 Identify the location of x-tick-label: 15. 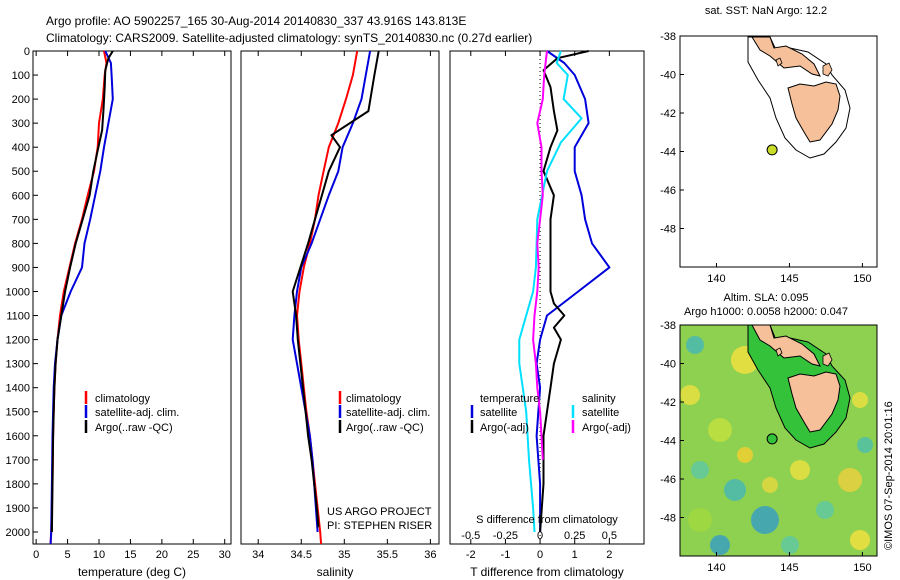
(130, 555).